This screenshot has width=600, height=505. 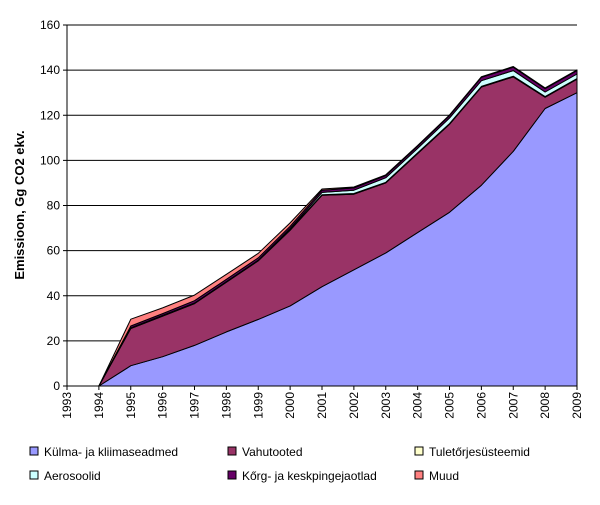 I want to click on x-tick-label: 1998, so click(x=226, y=405).